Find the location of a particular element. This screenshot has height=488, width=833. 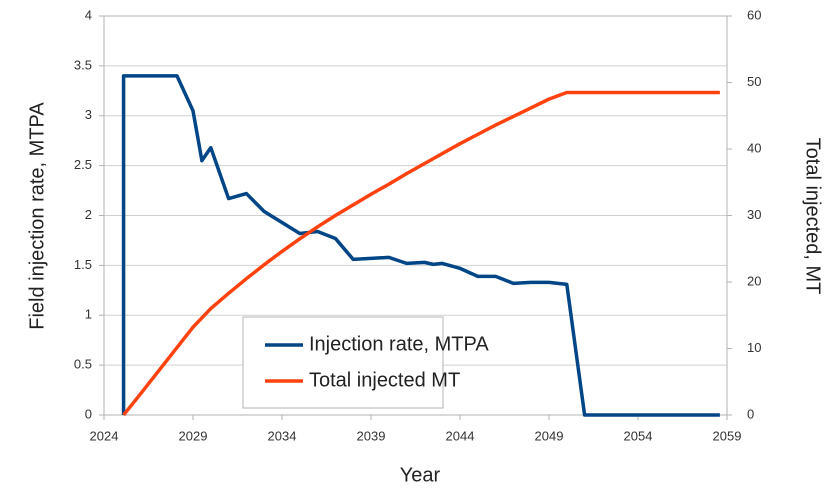

x-tick-label: 2049 is located at coordinates (549, 435).